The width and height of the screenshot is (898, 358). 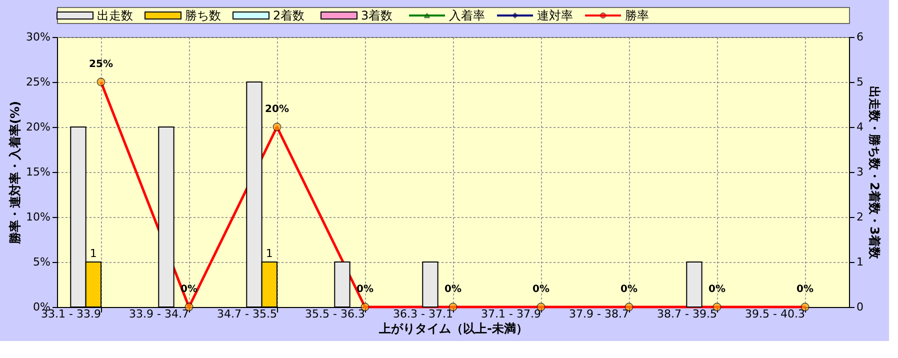 I want to click on x-tick-label: 34.7 - 35.5, so click(x=247, y=314).